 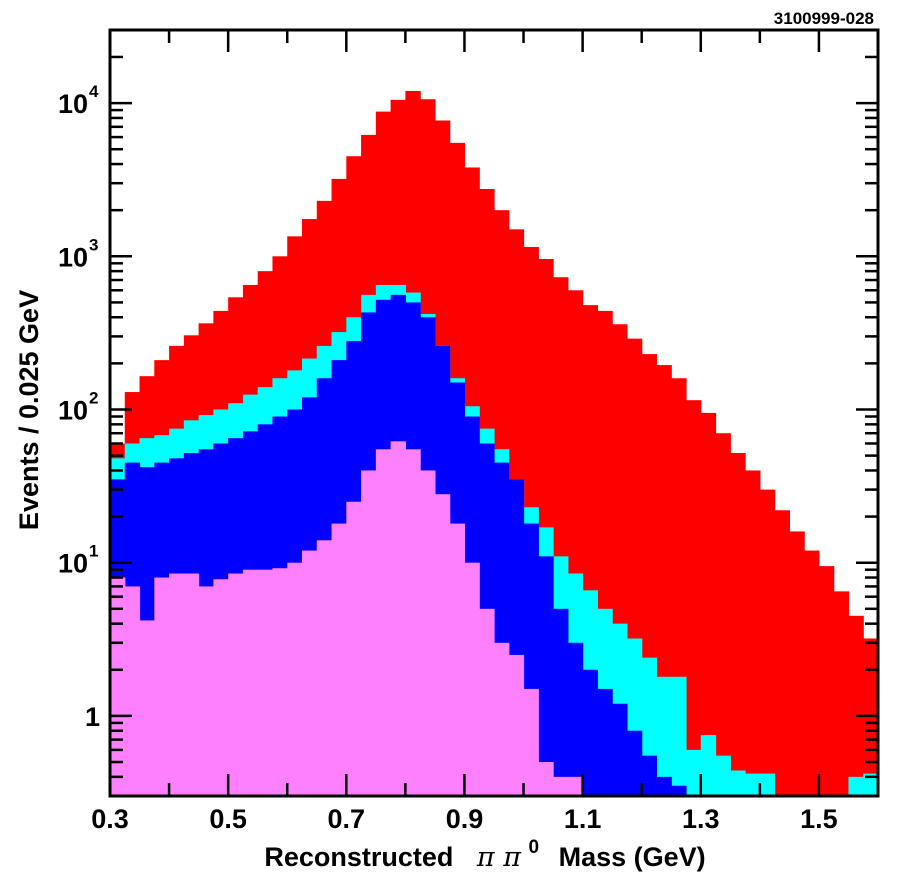 I want to click on y-tick-label-exponent: 1, so click(x=93, y=551).